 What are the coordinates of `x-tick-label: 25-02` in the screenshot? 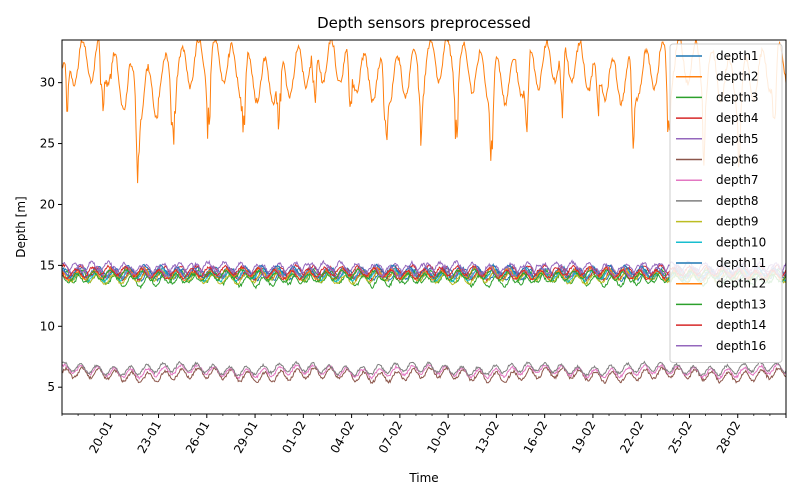 It's located at (681, 437).